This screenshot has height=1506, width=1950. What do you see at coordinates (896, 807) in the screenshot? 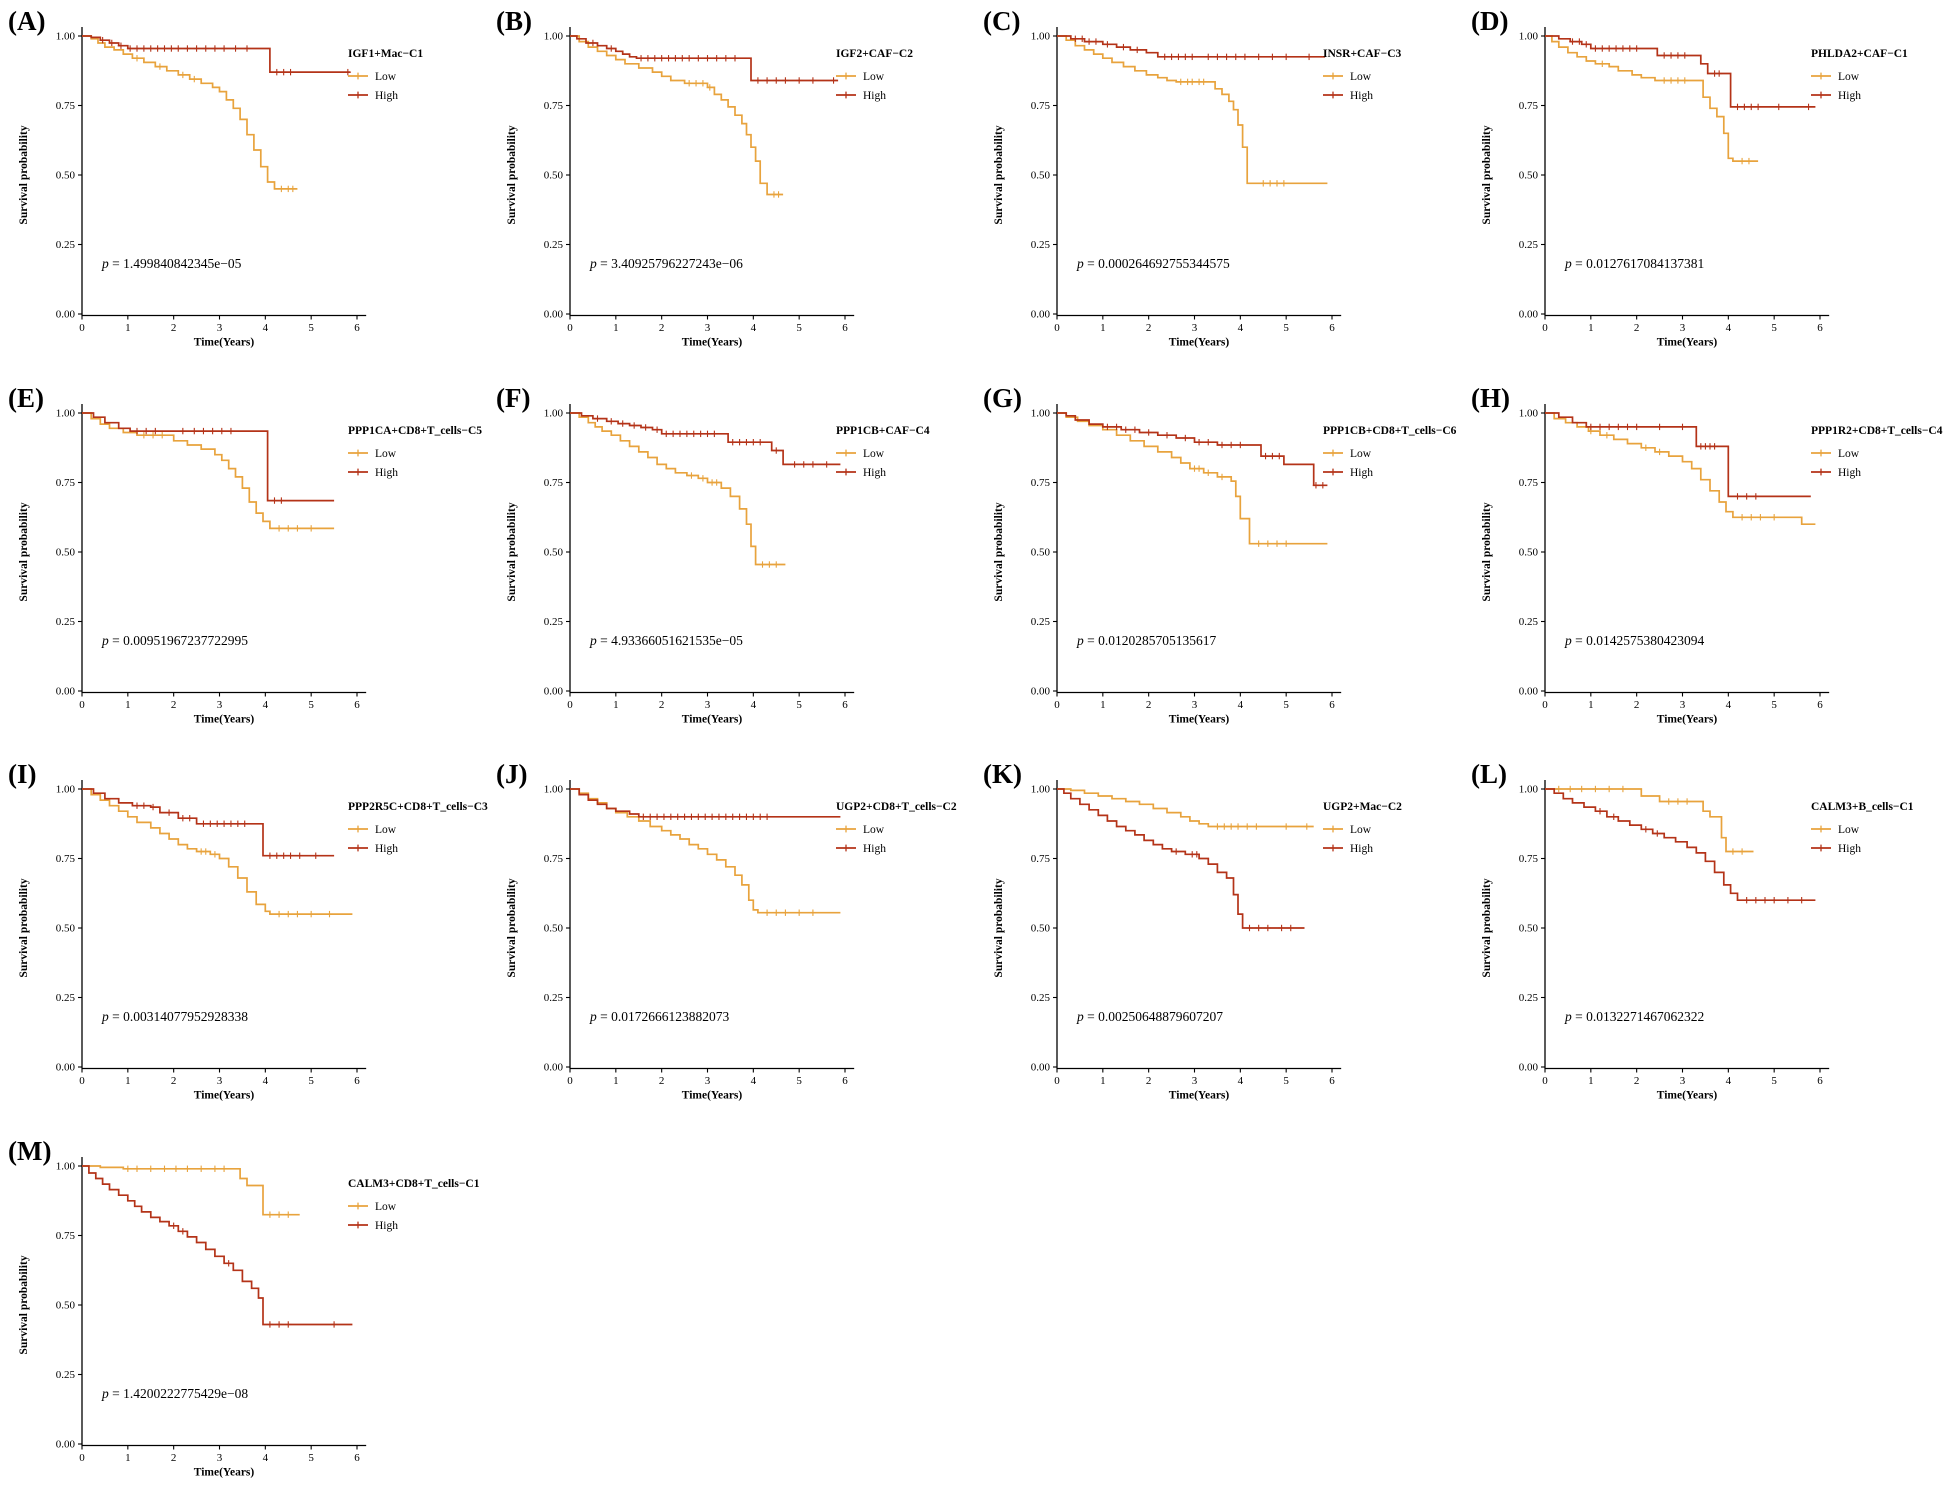
I see `legend-title: UGP2+CD8+T_cells−C2` at bounding box center [896, 807].